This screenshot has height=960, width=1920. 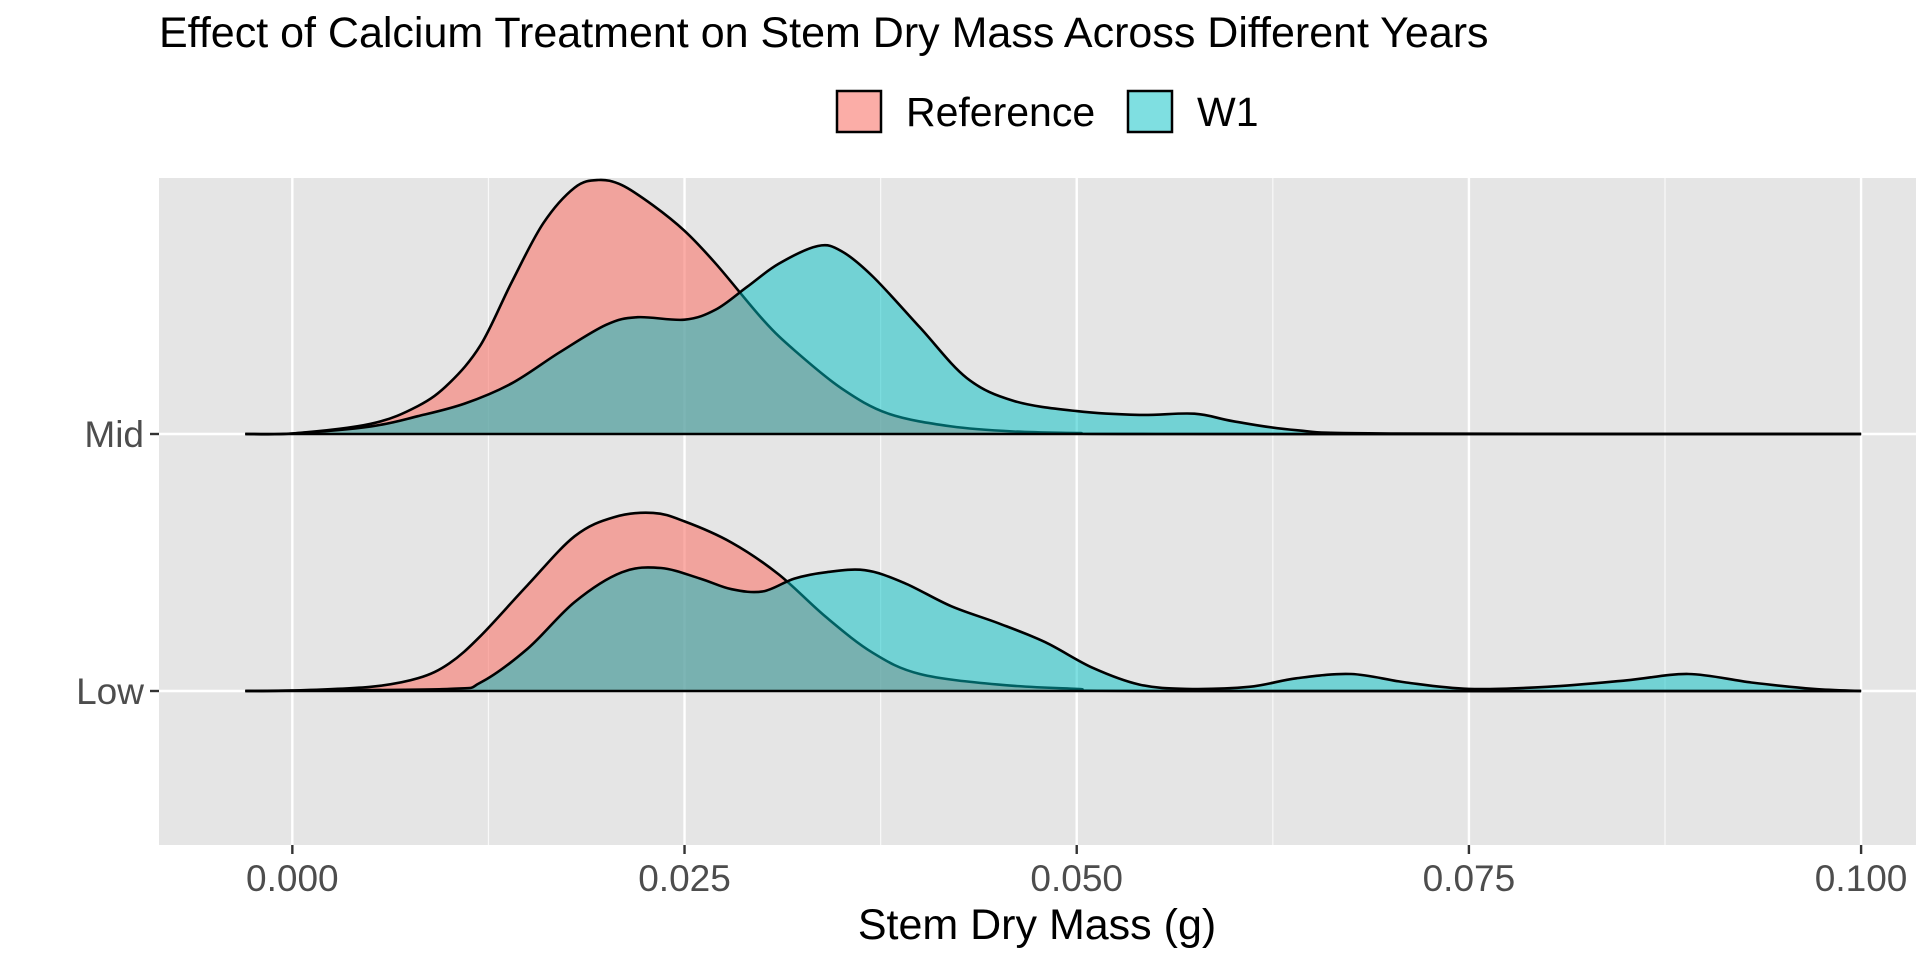 What do you see at coordinates (1861, 878) in the screenshot?
I see `x-tick-label: 0.100` at bounding box center [1861, 878].